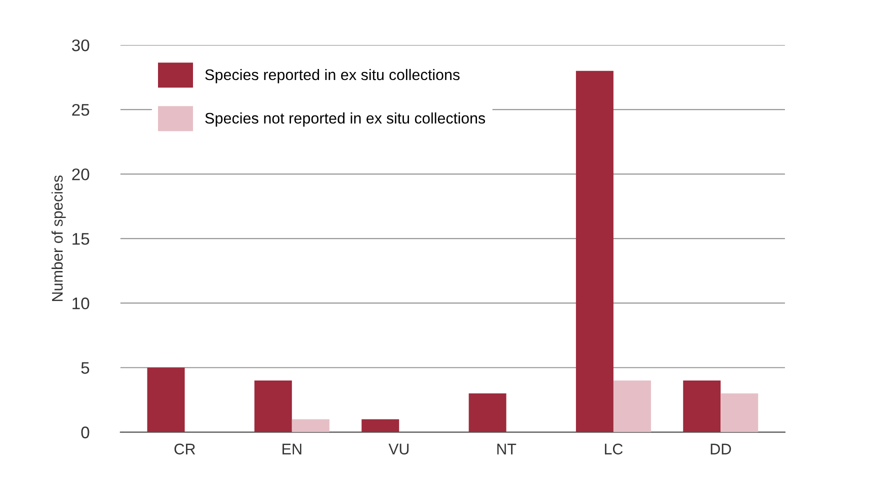  I want to click on y-tick-label: 20, so click(81, 174).